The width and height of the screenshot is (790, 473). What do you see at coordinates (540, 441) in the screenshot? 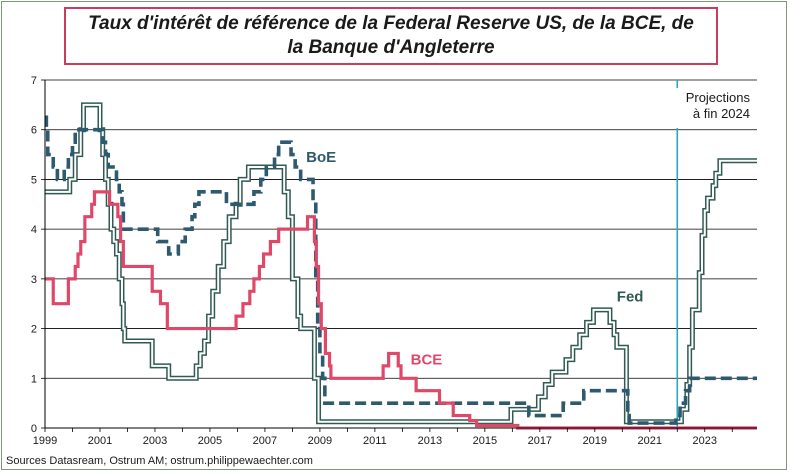
I see `x-tick-label-2017: 2017` at bounding box center [540, 441].